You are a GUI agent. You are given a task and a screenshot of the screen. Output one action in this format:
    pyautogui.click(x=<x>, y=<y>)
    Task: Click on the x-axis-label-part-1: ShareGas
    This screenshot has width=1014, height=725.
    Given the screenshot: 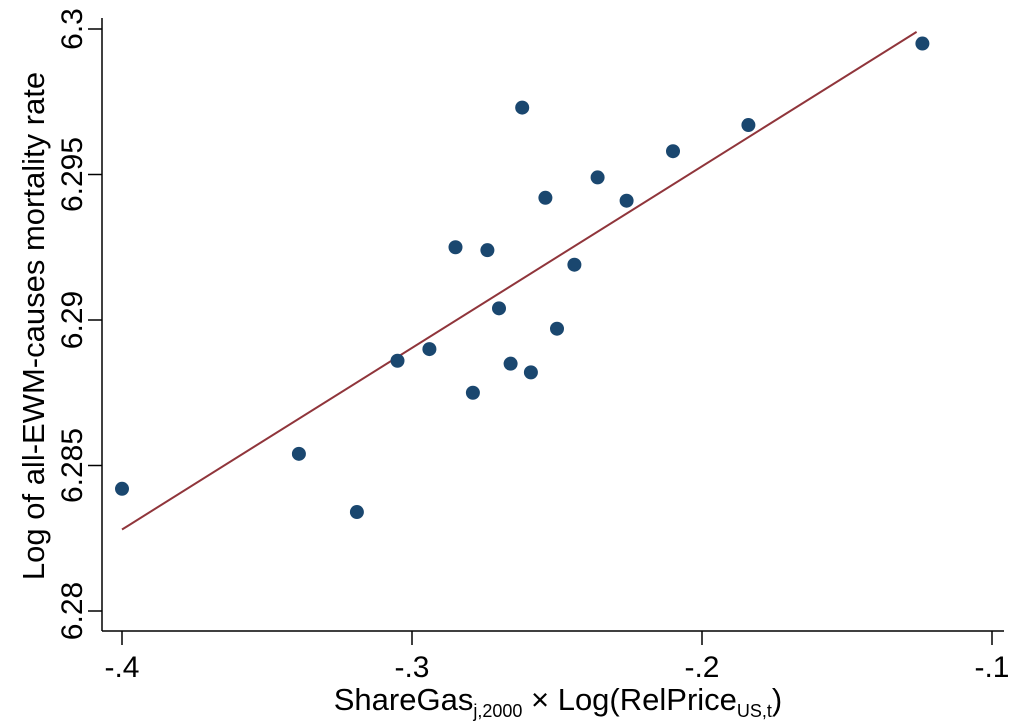 What is the action you would take?
    pyautogui.click(x=404, y=699)
    